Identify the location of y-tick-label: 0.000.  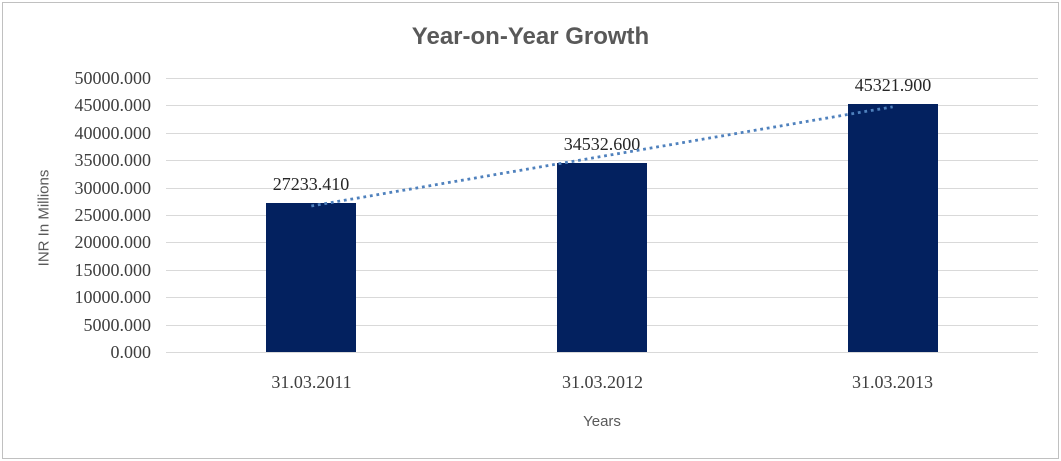
(131, 352).